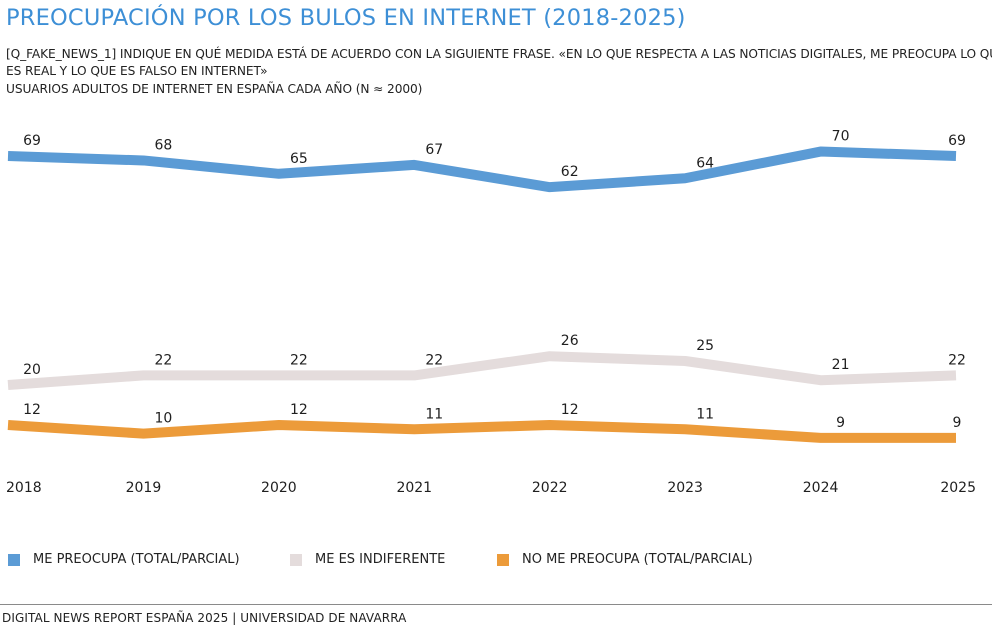  Describe the element at coordinates (299, 159) in the screenshot. I see `data-label: 65` at that location.